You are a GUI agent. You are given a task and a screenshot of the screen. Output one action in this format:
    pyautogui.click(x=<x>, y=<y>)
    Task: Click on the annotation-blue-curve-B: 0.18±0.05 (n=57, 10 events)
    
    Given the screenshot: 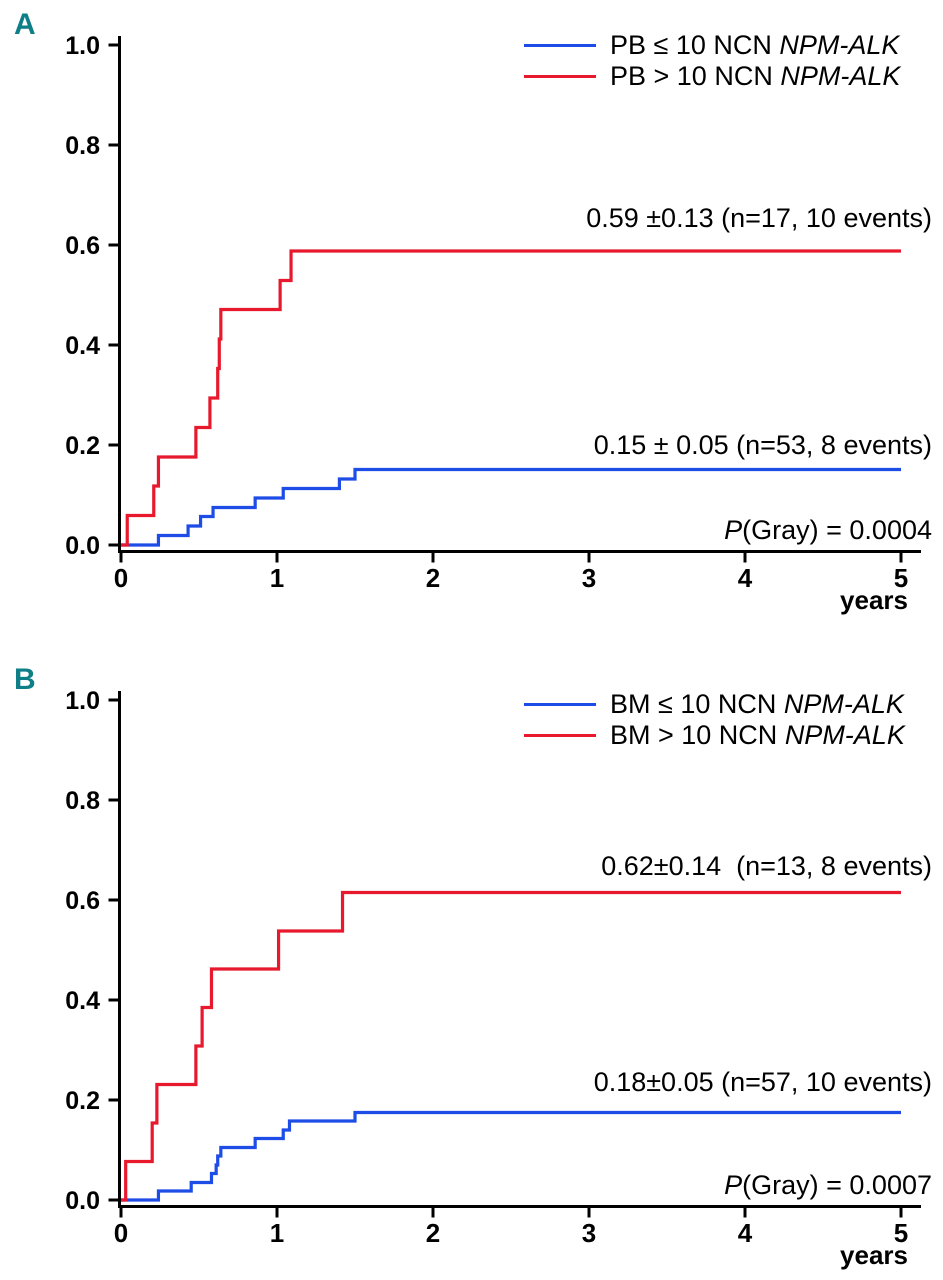 What is the action you would take?
    pyautogui.click(x=762, y=1082)
    